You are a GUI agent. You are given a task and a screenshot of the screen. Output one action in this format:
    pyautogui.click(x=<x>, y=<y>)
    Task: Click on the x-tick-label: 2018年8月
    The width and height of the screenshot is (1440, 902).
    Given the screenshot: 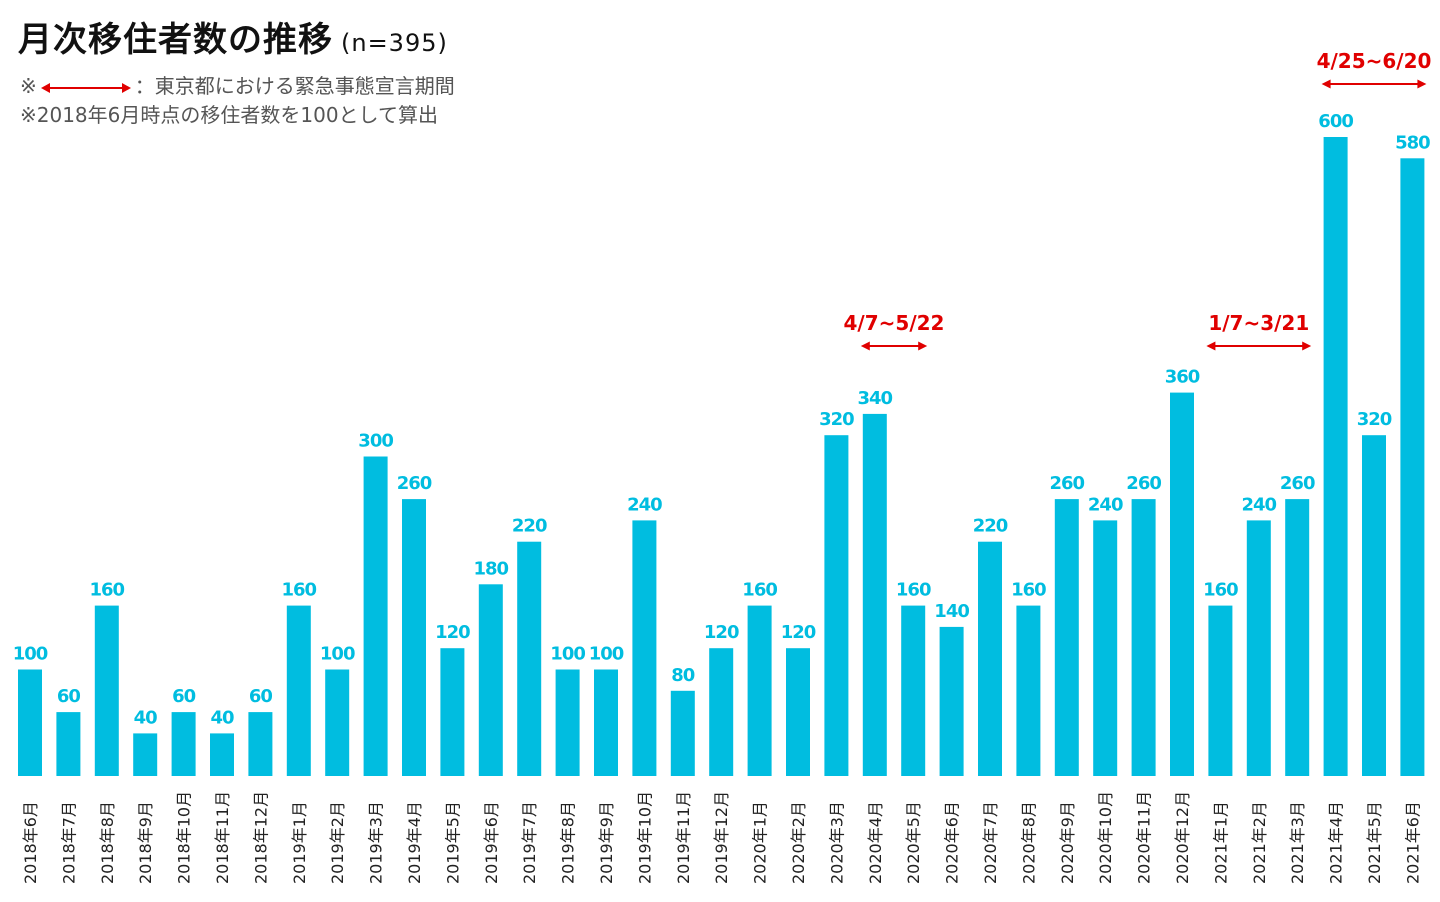 What is the action you would take?
    pyautogui.click(x=107, y=842)
    